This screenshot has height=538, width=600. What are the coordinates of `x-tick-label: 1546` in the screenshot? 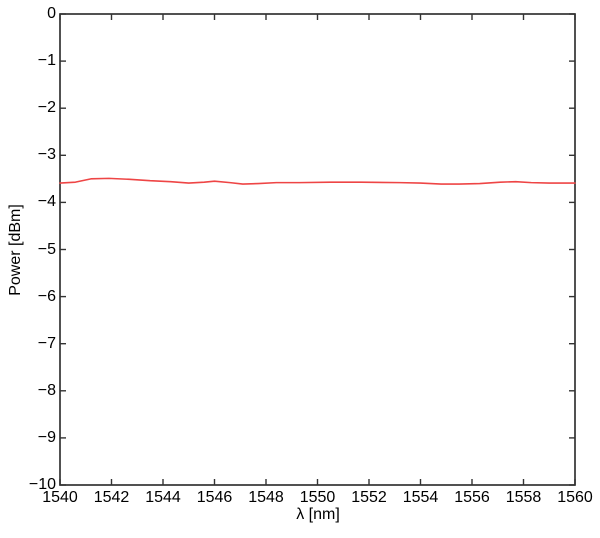 It's located at (214, 497).